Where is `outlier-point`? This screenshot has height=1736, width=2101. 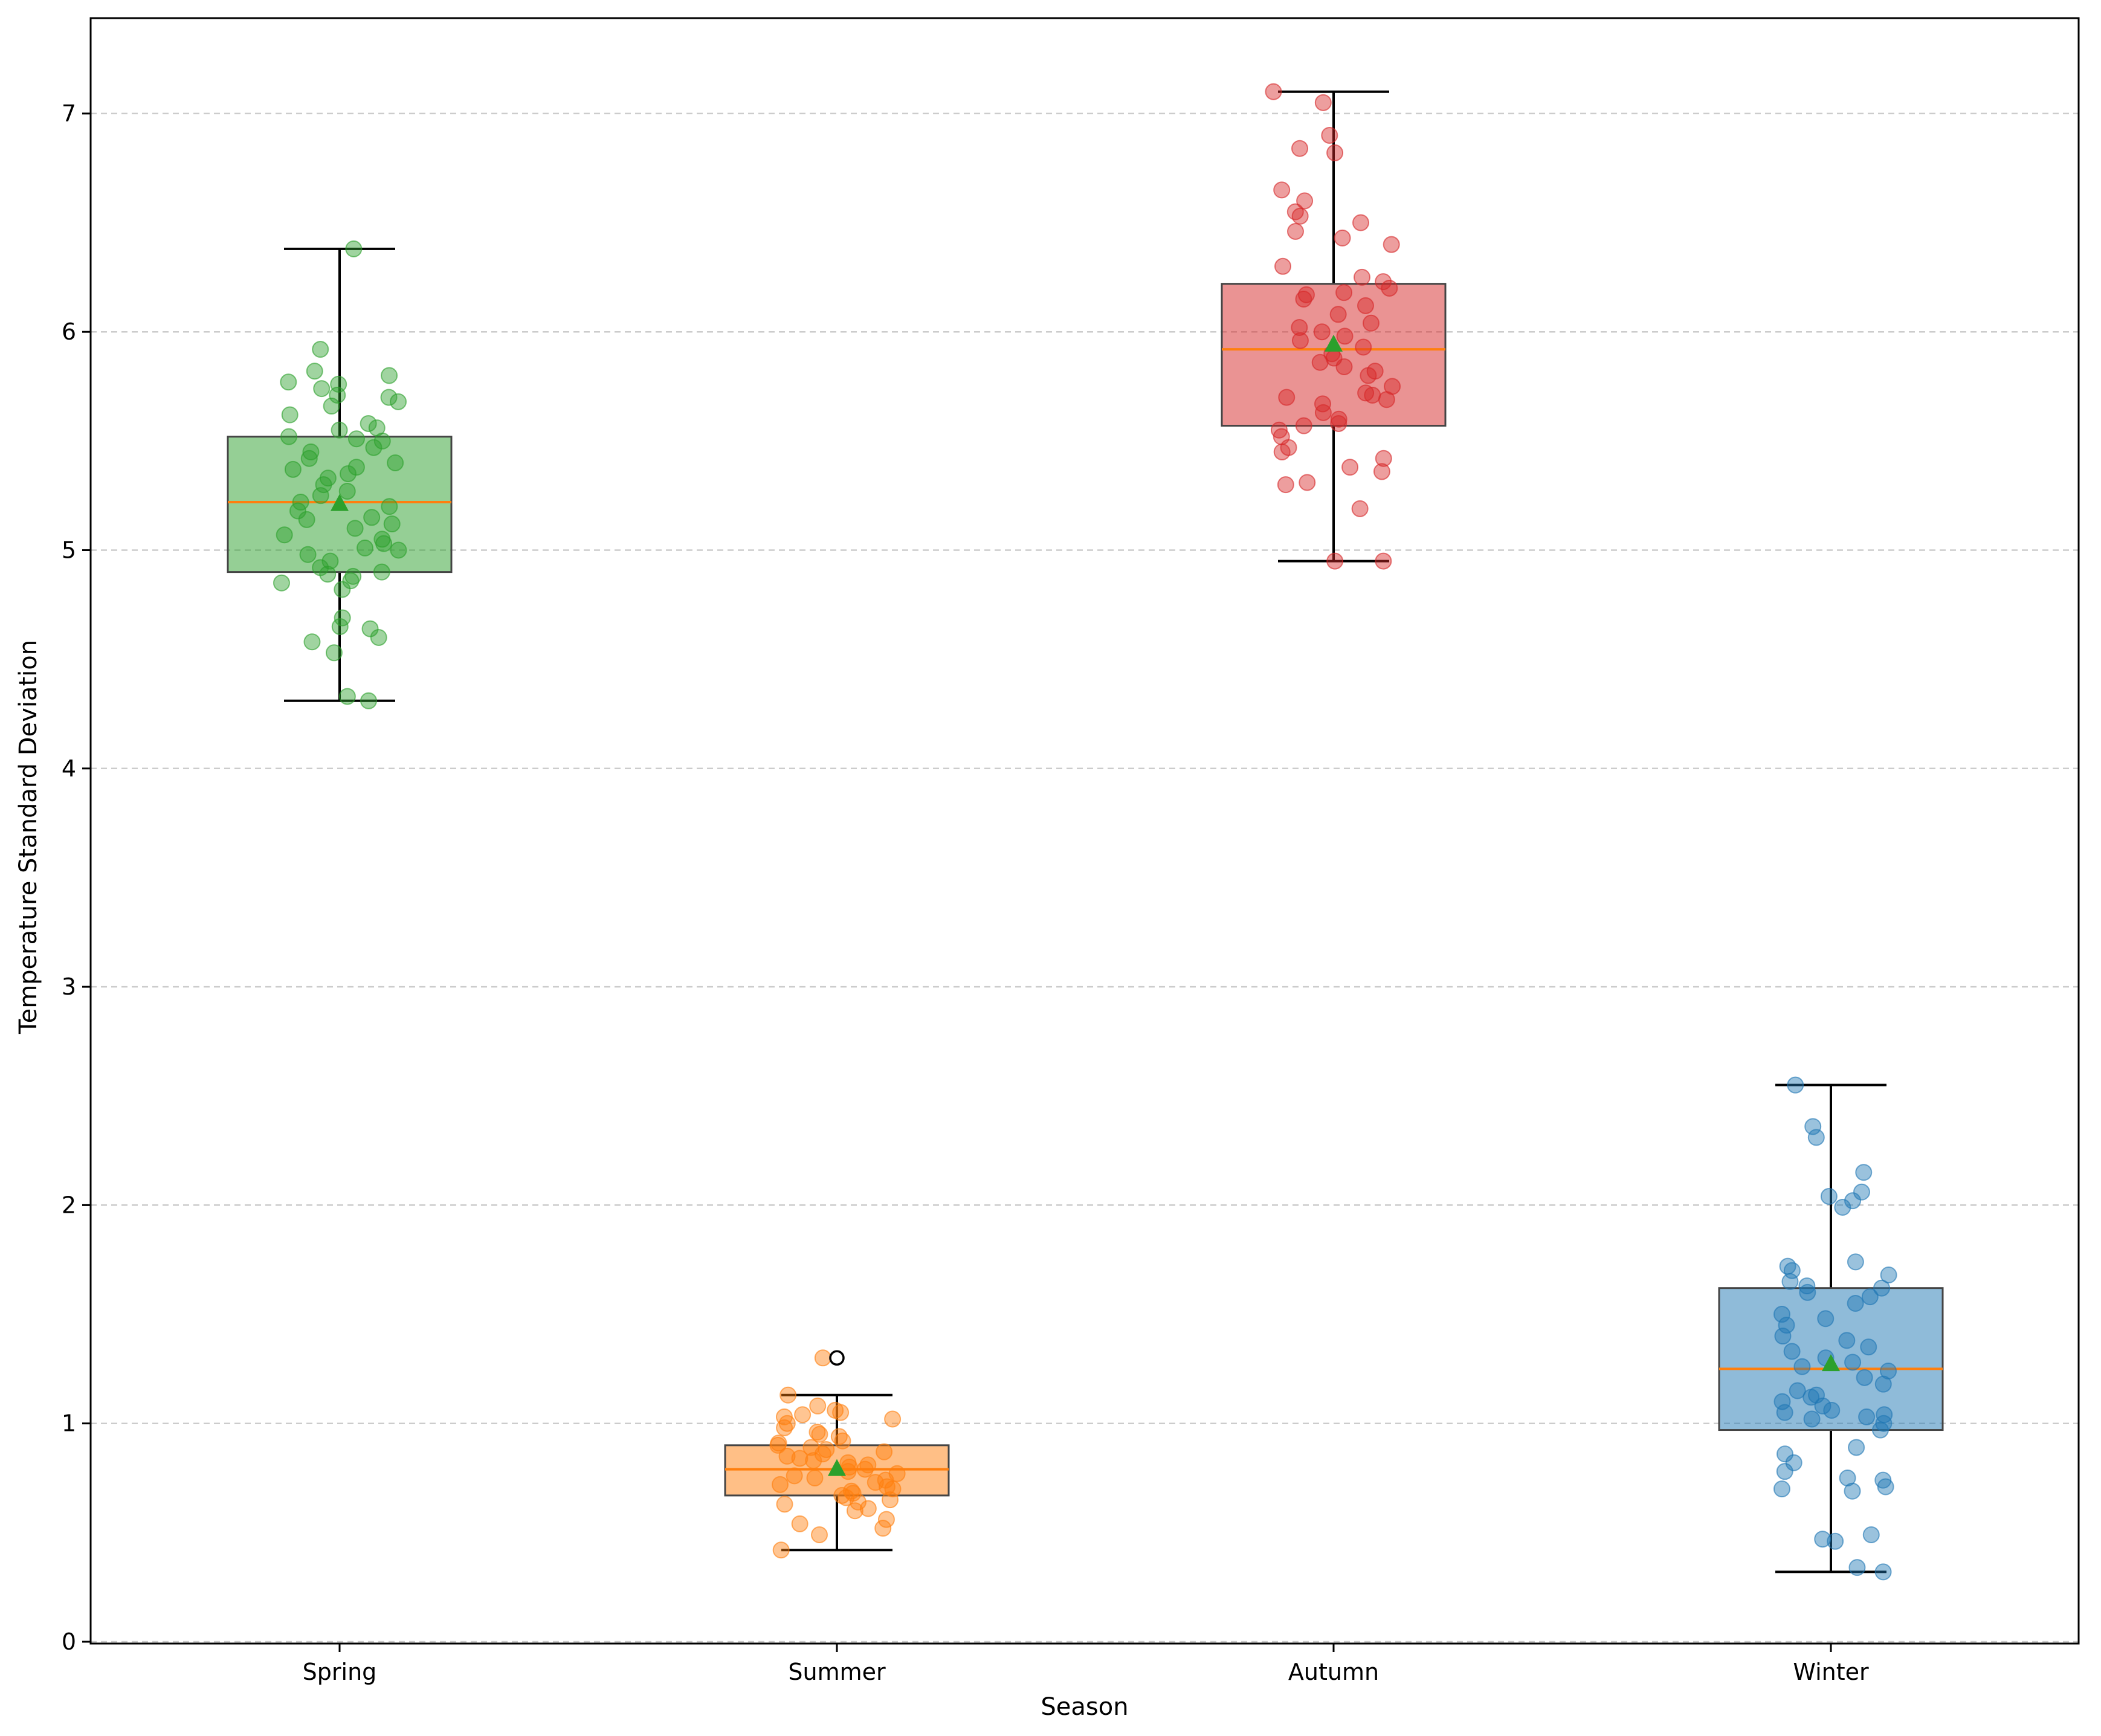
outlier-point is located at coordinates (837, 1358).